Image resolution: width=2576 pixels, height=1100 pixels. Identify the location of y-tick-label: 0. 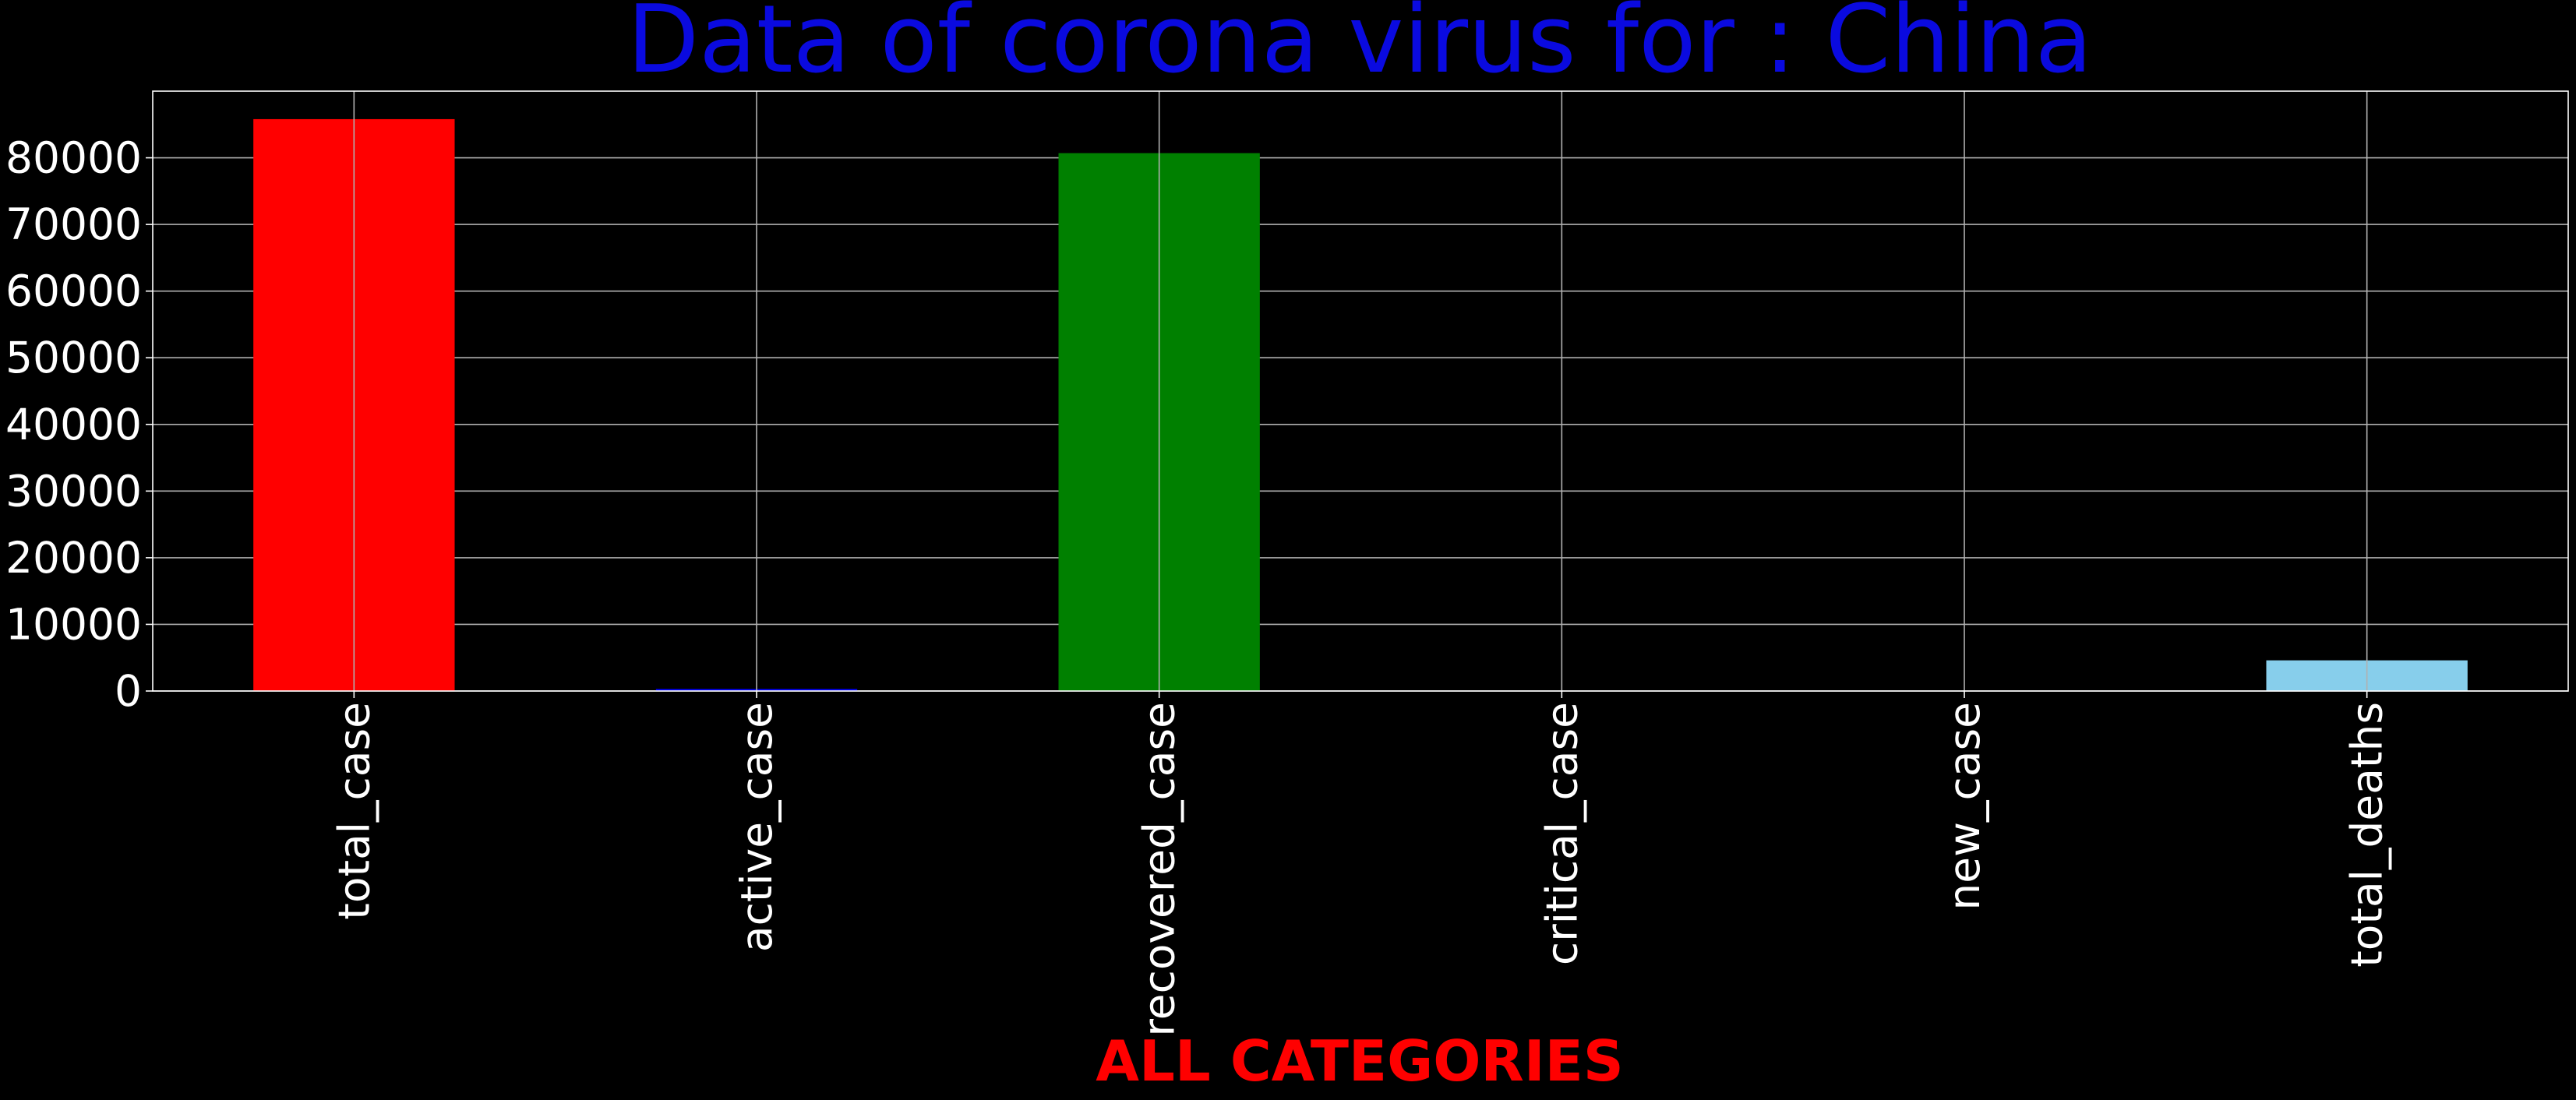
(128, 691).